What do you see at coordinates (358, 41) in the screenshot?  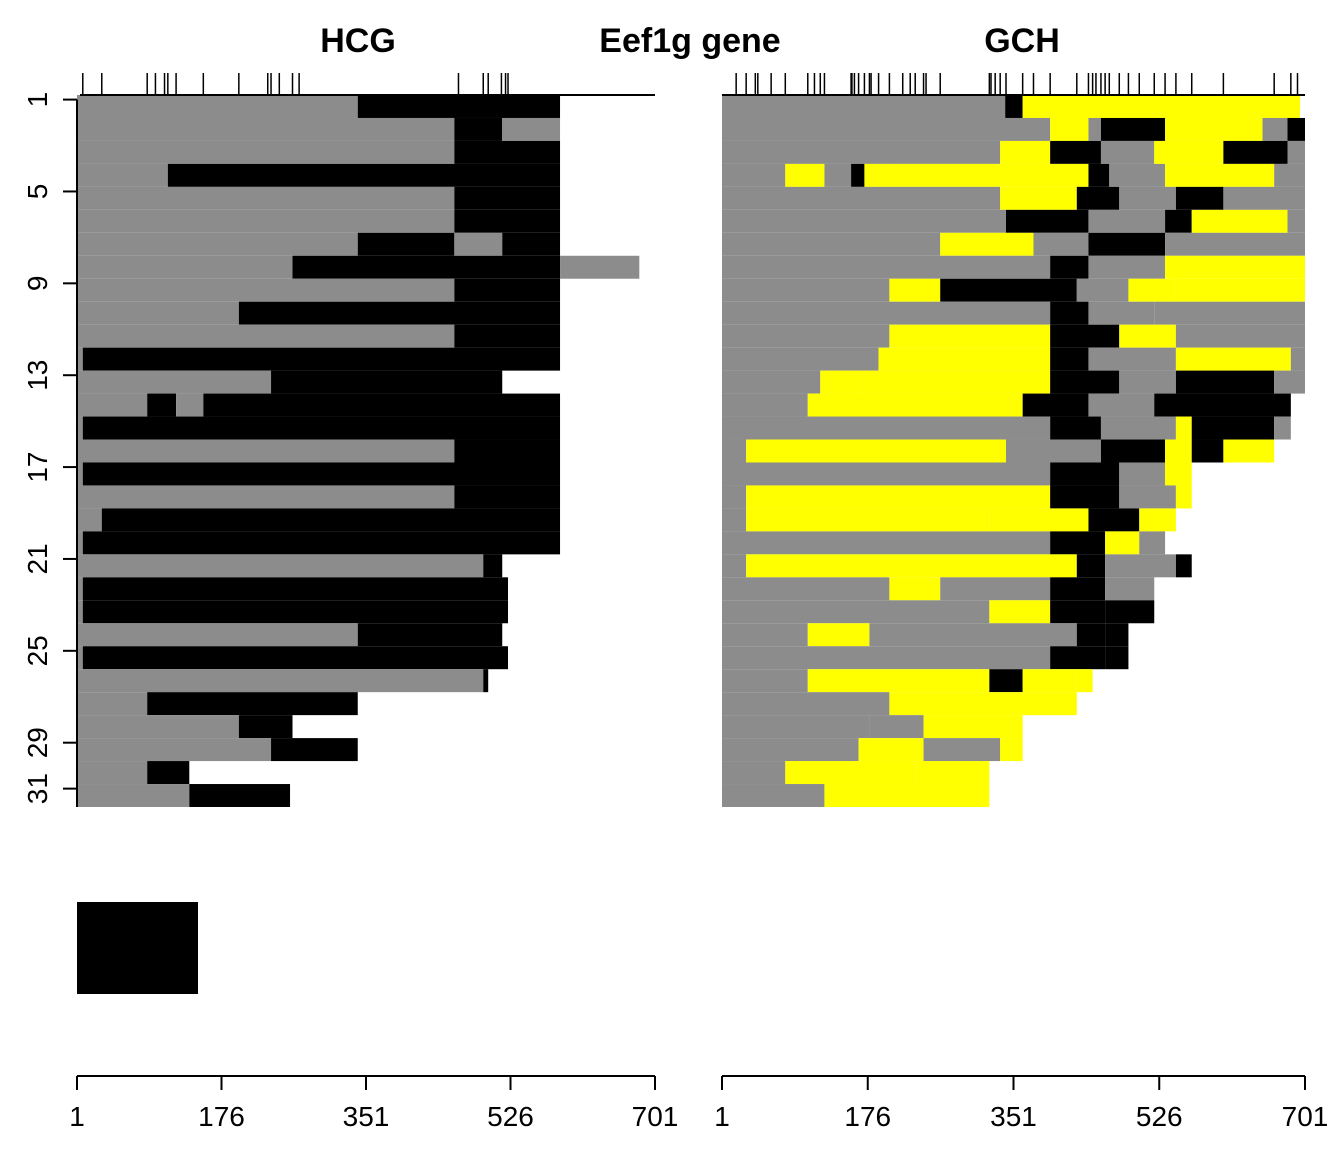 I see `panel-title-hcg: HCG` at bounding box center [358, 41].